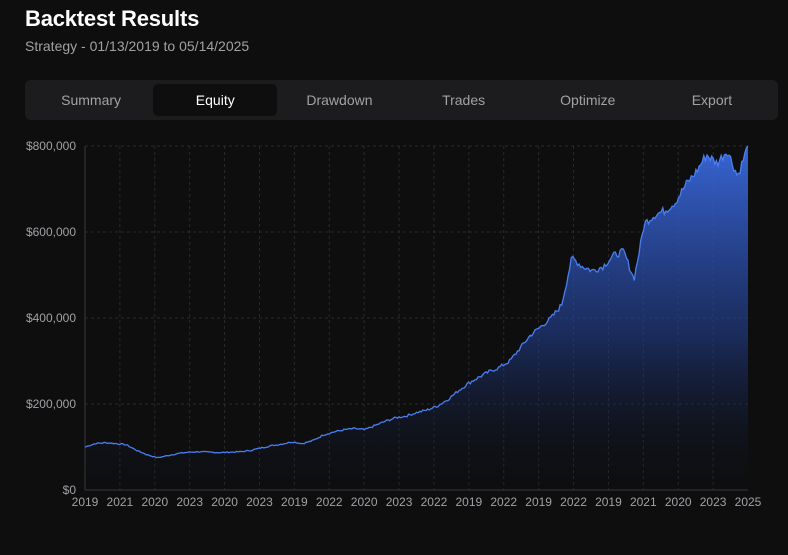 This screenshot has height=555, width=788. Describe the element at coordinates (91, 100) in the screenshot. I see `tab-summary: Summary` at that location.